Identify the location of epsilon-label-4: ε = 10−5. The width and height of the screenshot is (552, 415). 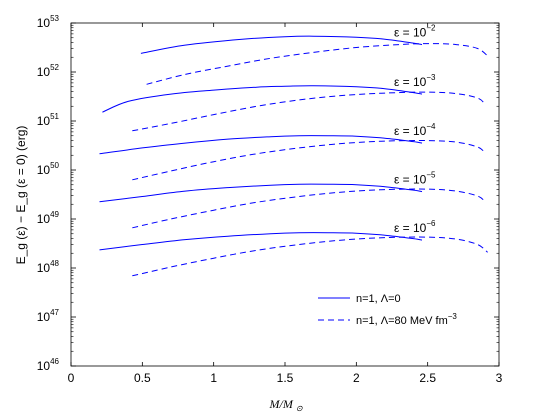
(415, 179).